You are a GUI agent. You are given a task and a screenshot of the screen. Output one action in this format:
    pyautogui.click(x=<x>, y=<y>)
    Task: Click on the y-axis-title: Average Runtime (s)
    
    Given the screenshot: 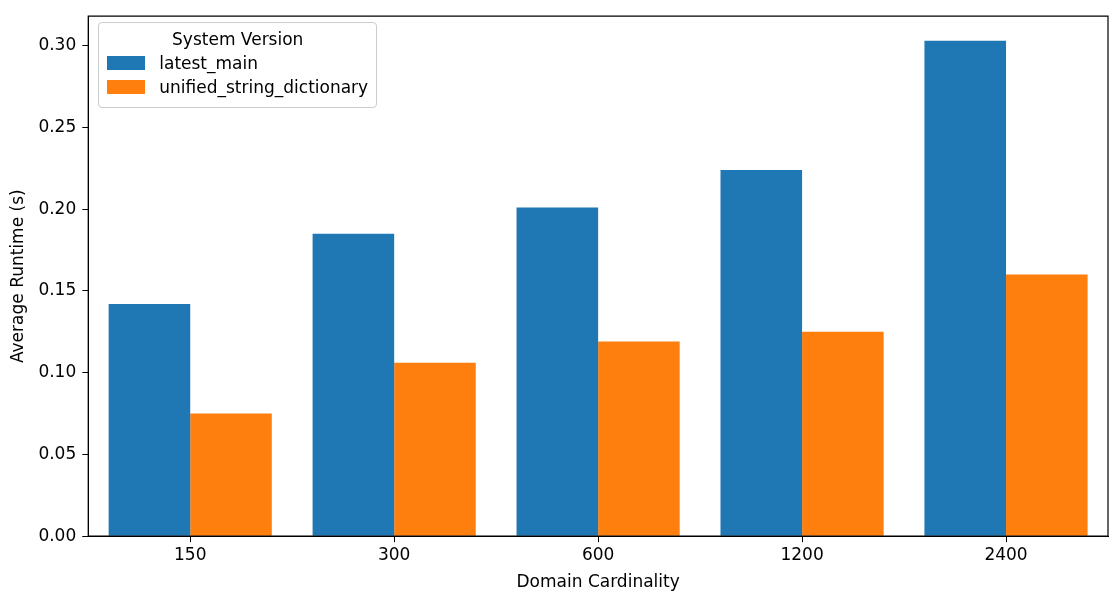 What is the action you would take?
    pyautogui.click(x=16, y=276)
    